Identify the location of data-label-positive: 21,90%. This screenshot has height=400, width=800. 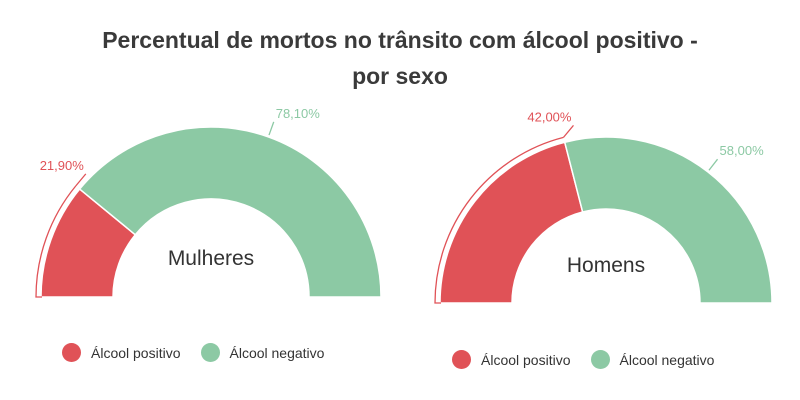
(62, 165).